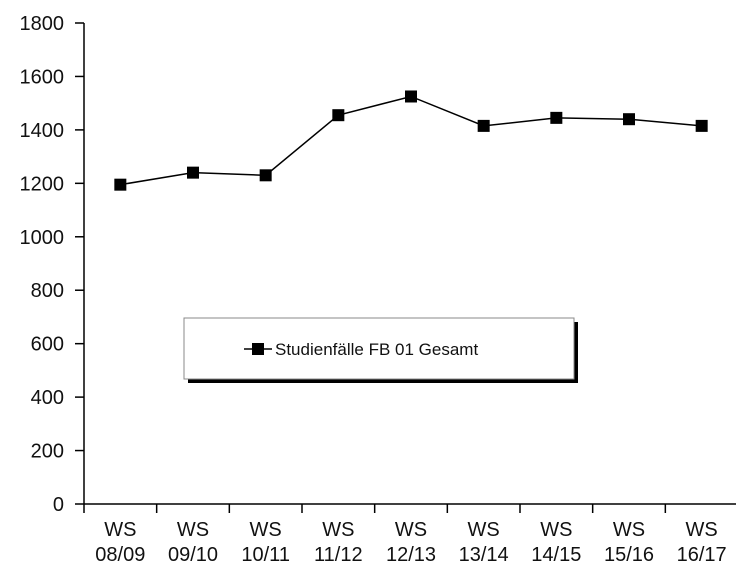 This screenshot has height=568, width=736. Describe the element at coordinates (702, 542) in the screenshot. I see `x-tick-label: WS 16/17` at that location.